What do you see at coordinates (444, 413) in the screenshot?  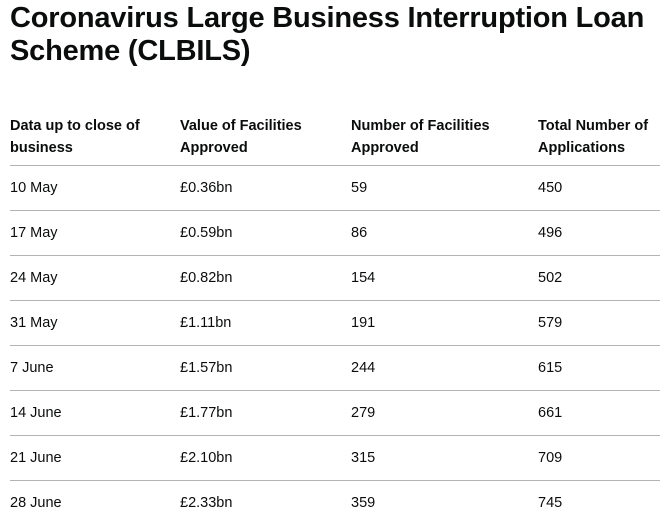 I see `cell-number-approved: 279` at bounding box center [444, 413].